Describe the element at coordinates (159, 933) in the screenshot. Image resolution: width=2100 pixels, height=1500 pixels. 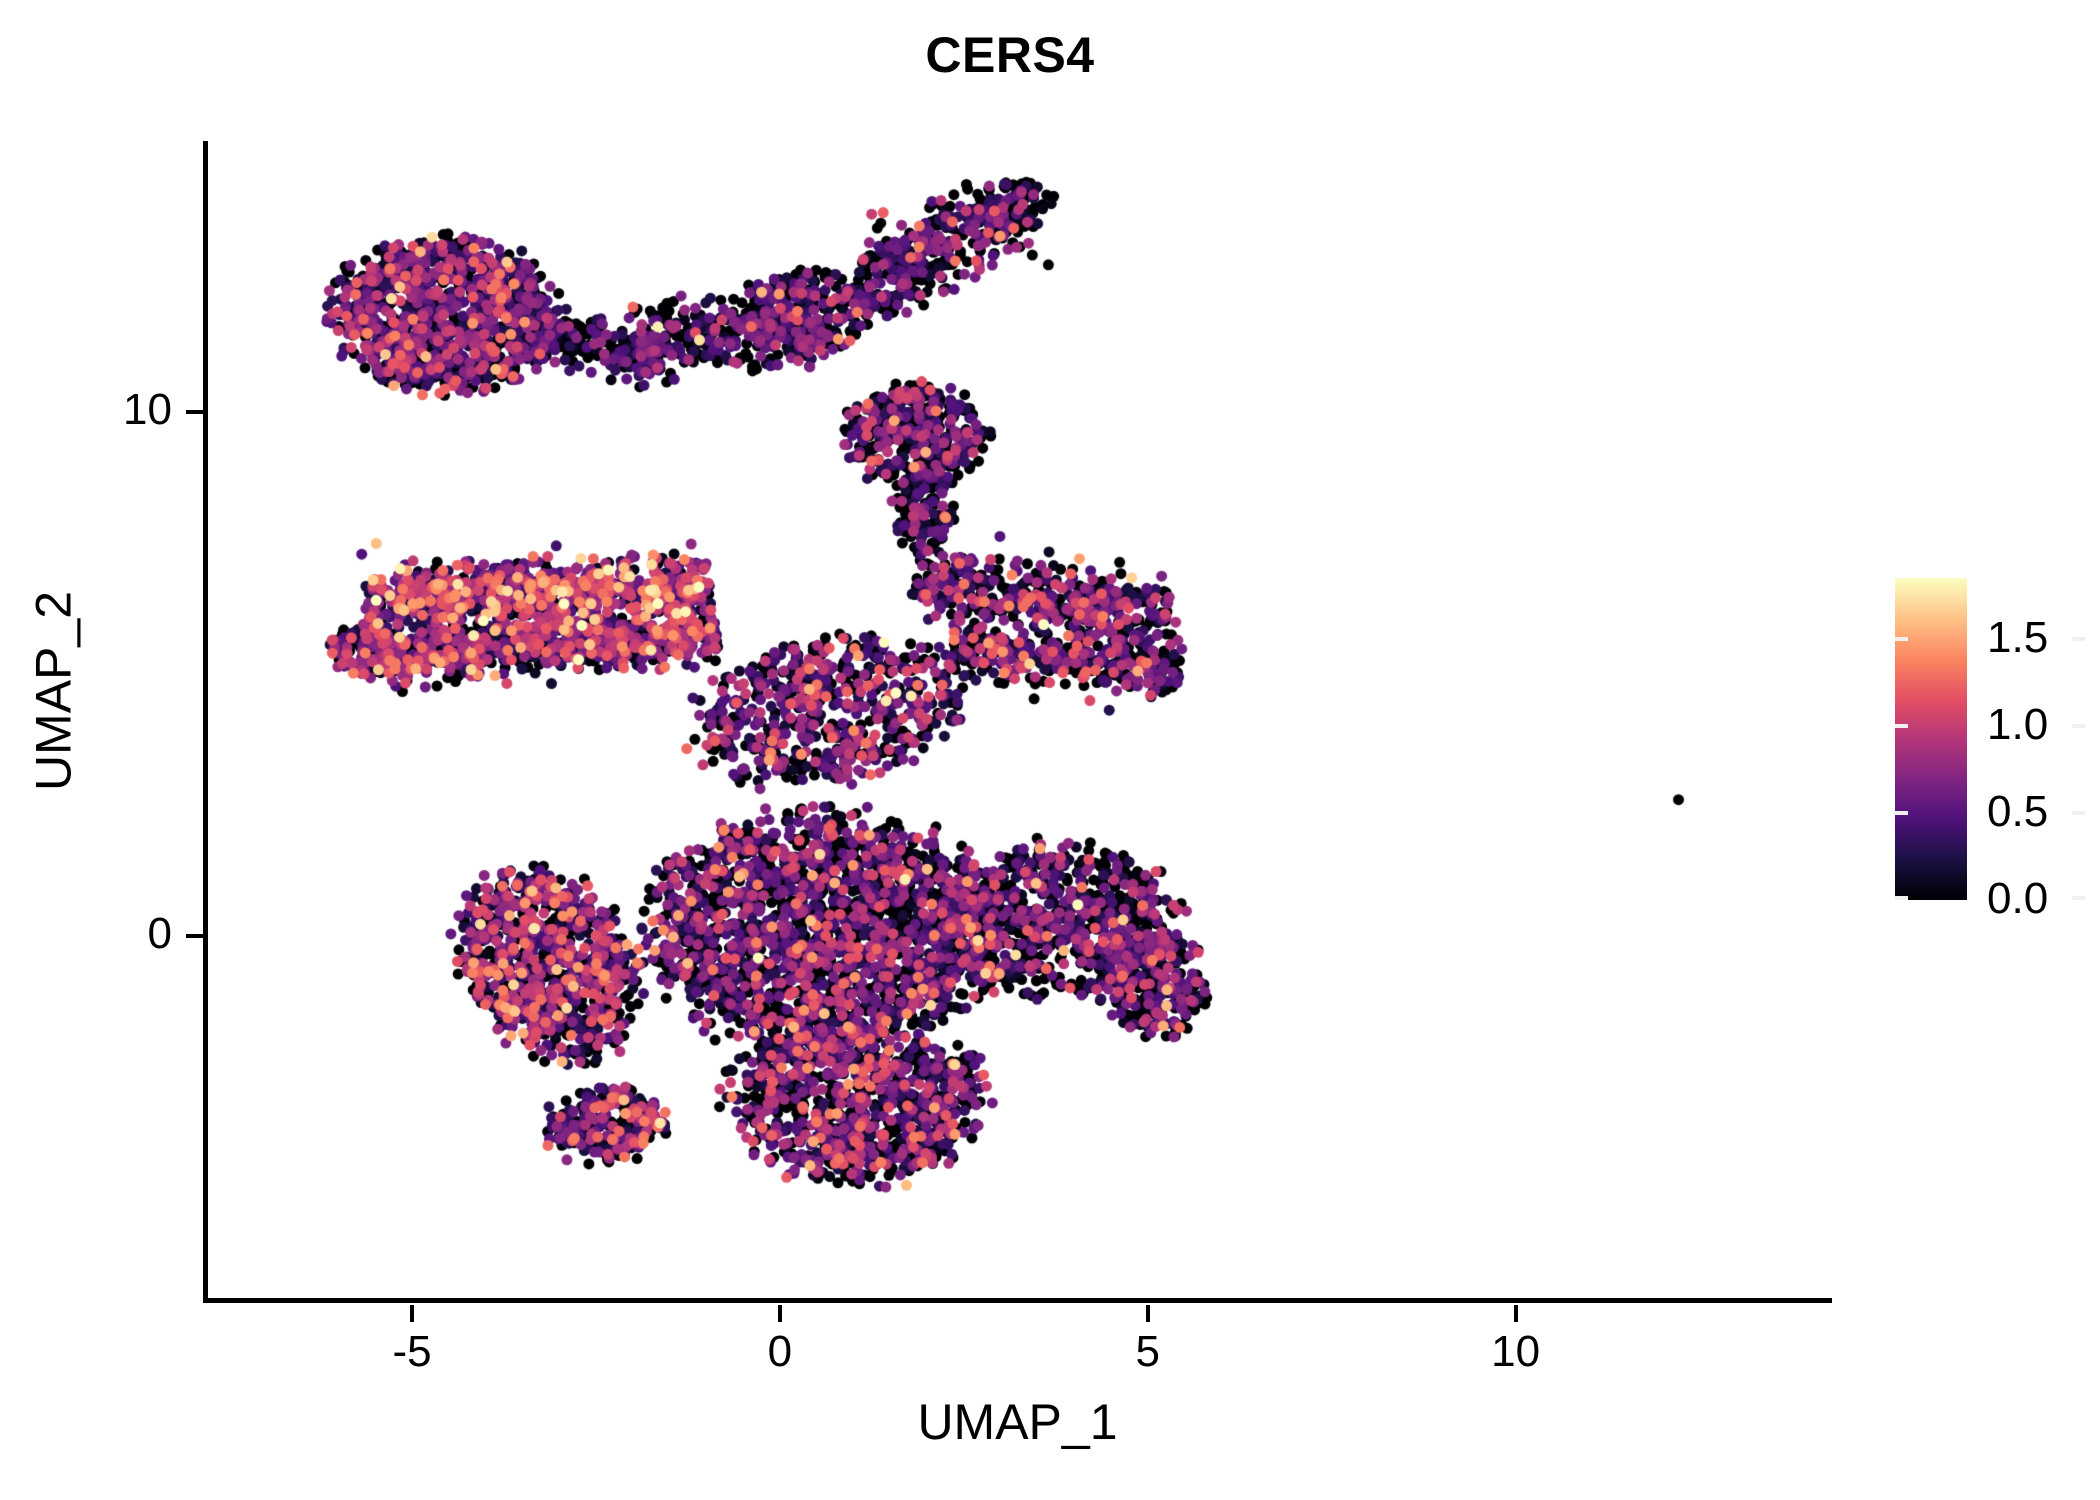
I see `y-tick-label: 0` at that location.